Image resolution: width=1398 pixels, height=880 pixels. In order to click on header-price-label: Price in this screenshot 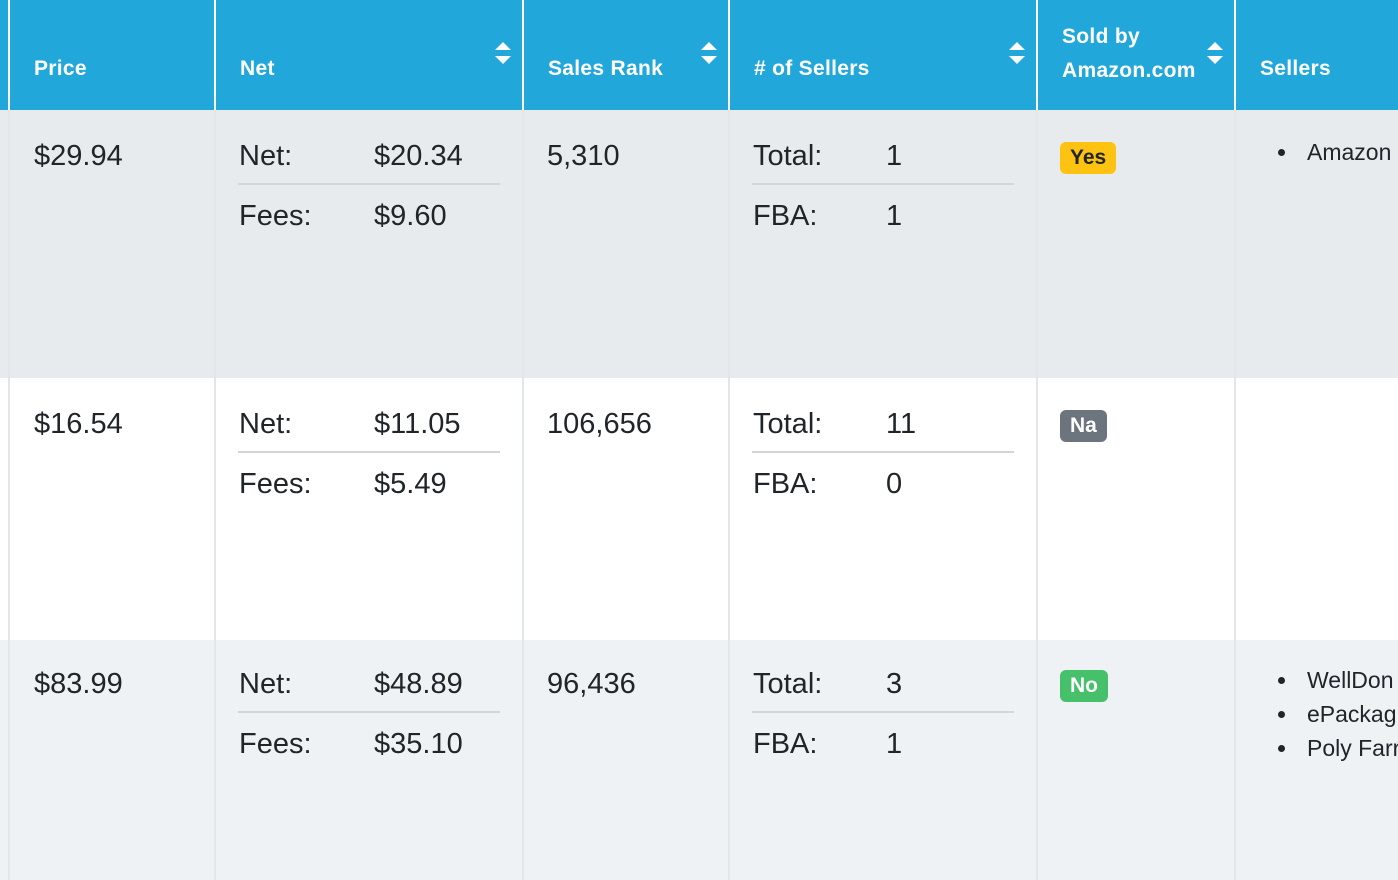, I will do `click(60, 68)`.